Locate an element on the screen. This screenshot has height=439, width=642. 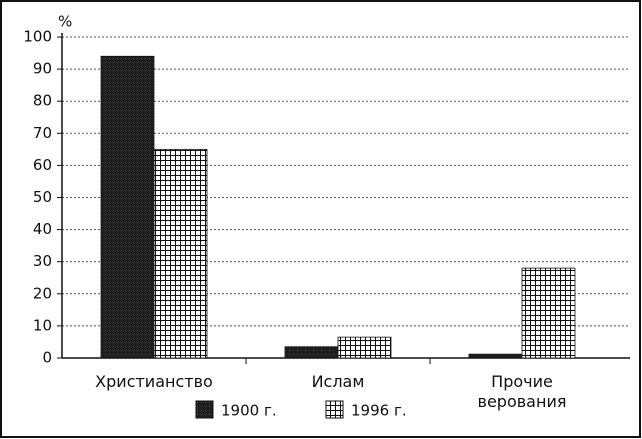
x-tick-label: Прочие верования is located at coordinates (522, 391).